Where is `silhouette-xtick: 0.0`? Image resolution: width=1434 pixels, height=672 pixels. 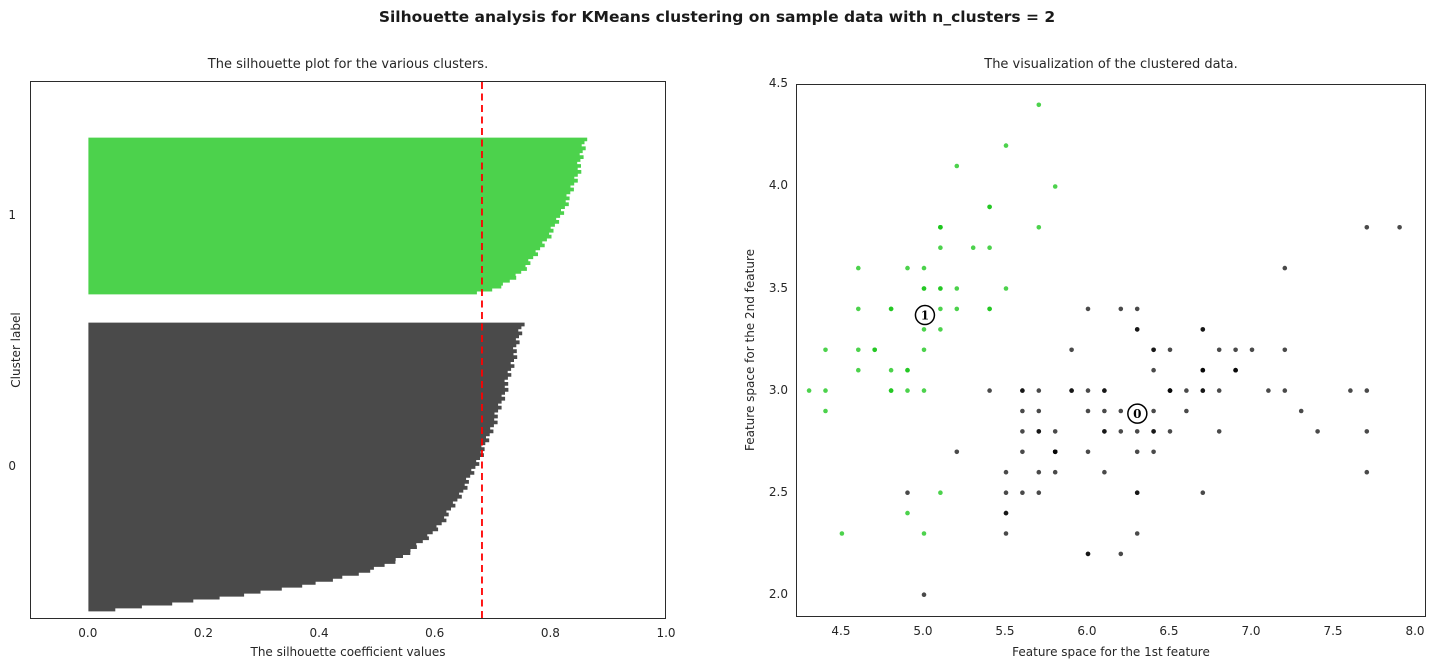
silhouette-xtick: 0.0 is located at coordinates (88, 633).